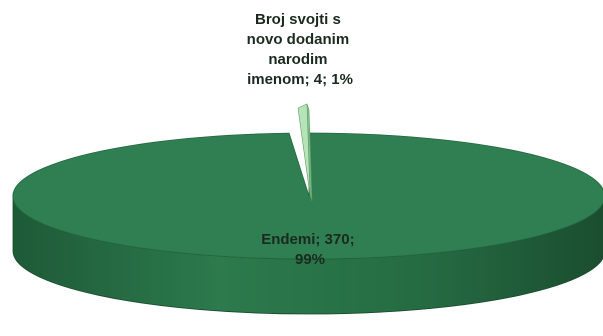 The width and height of the screenshot is (603, 336). Describe the element at coordinates (310, 249) in the screenshot. I see `slice-endemi-label: Endemi; 370; 99%` at that location.